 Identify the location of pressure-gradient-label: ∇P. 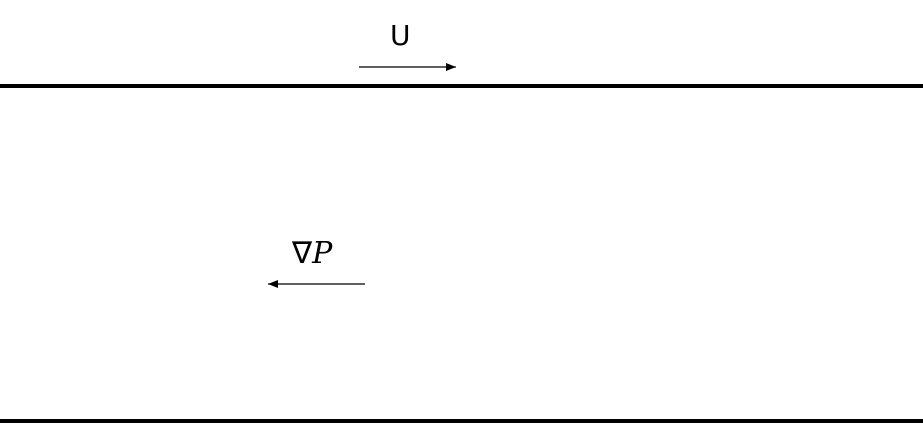
(312, 254).